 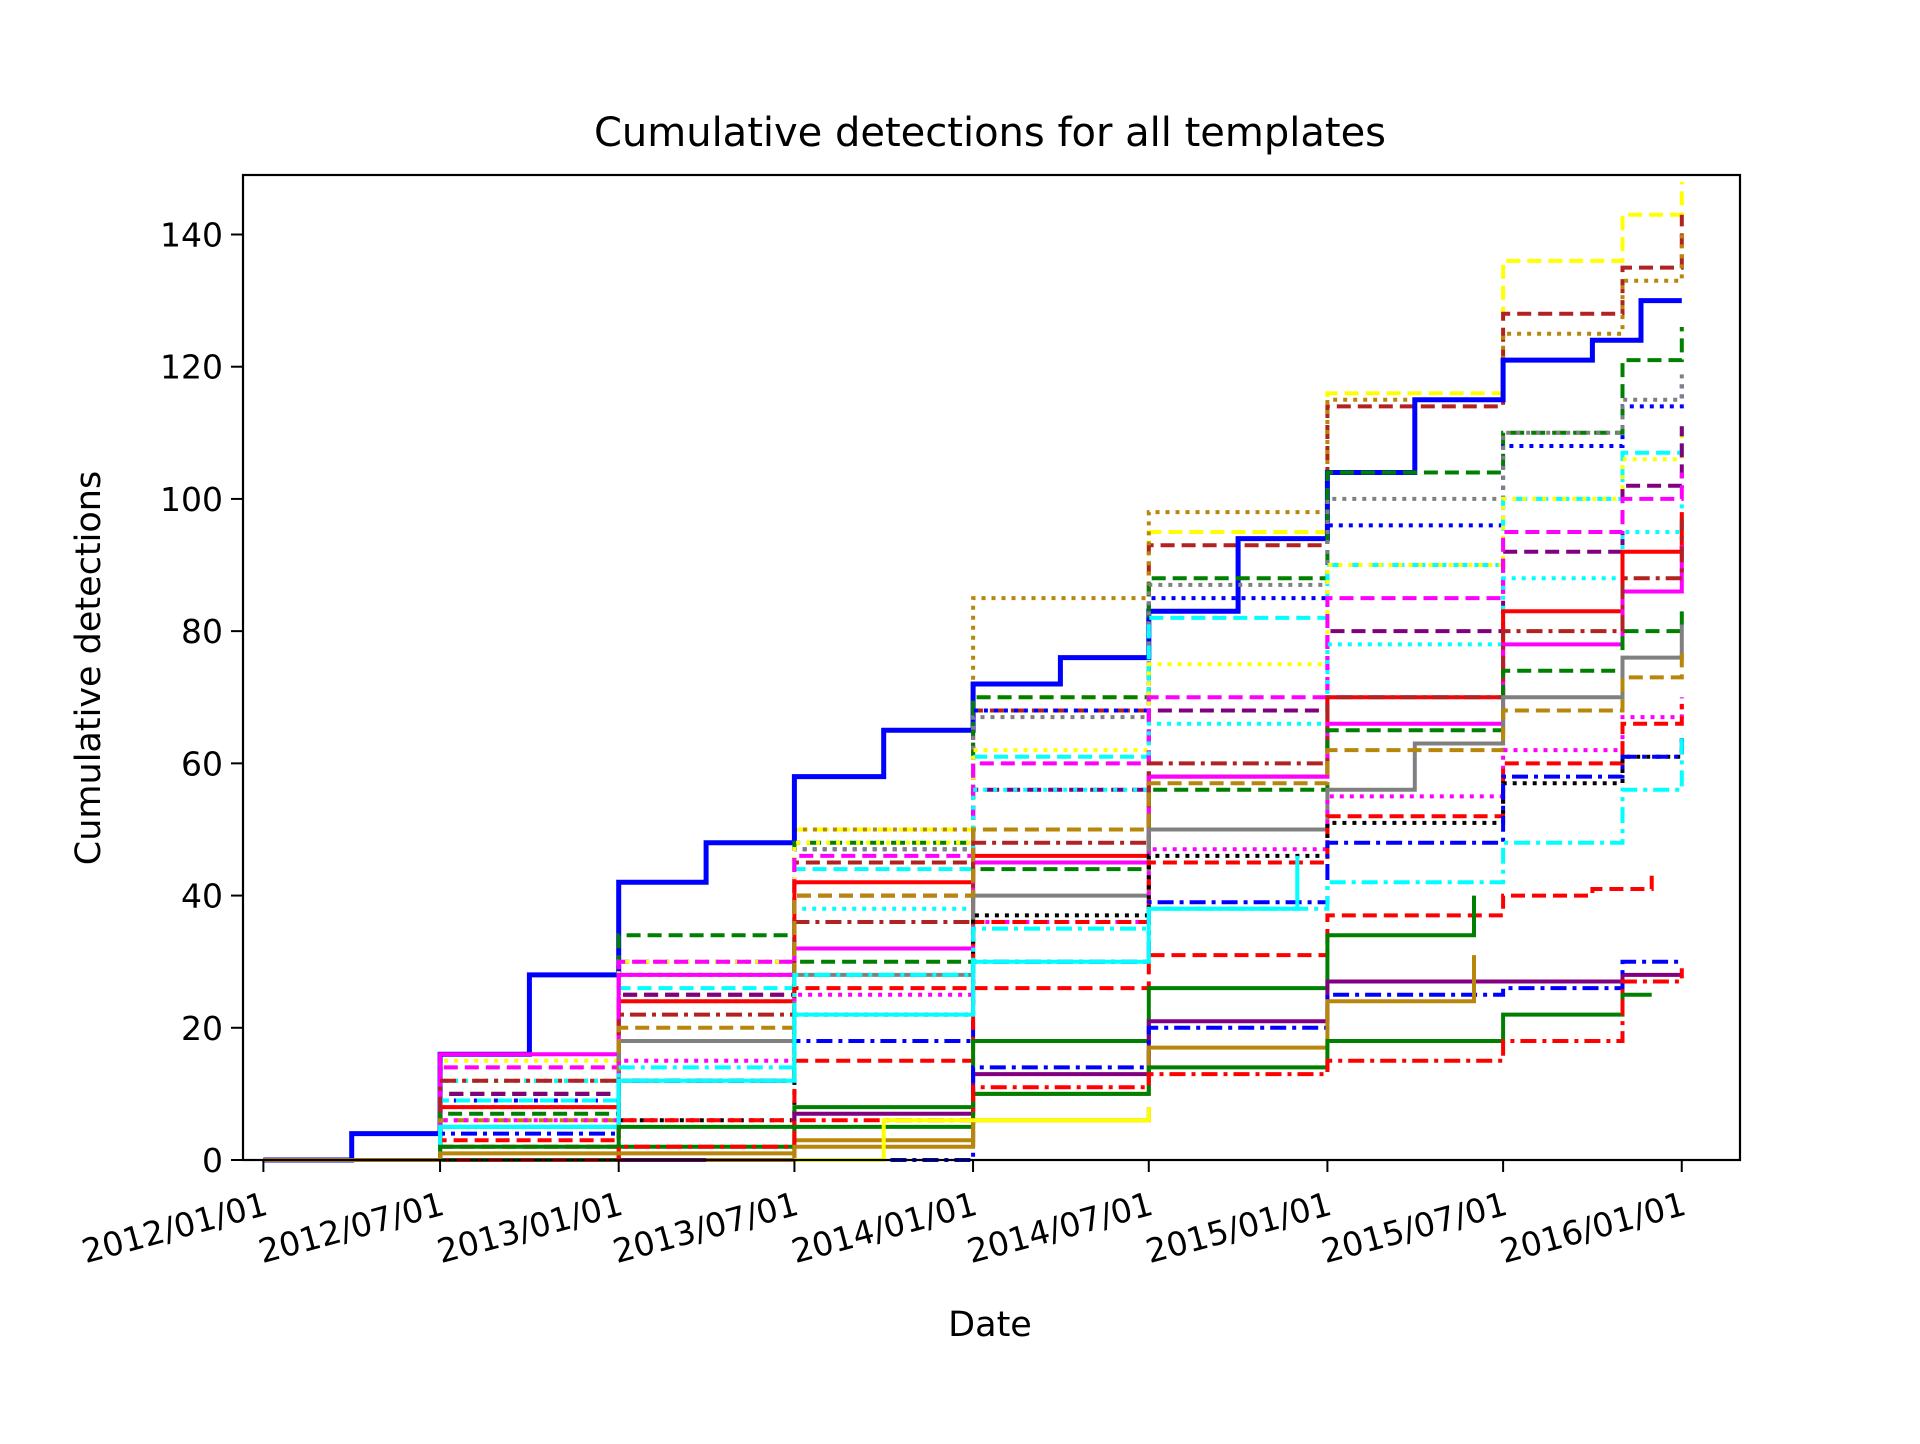 What do you see at coordinates (1239, 1227) in the screenshot?
I see `x-tick-label-7: 2015/01/01` at bounding box center [1239, 1227].